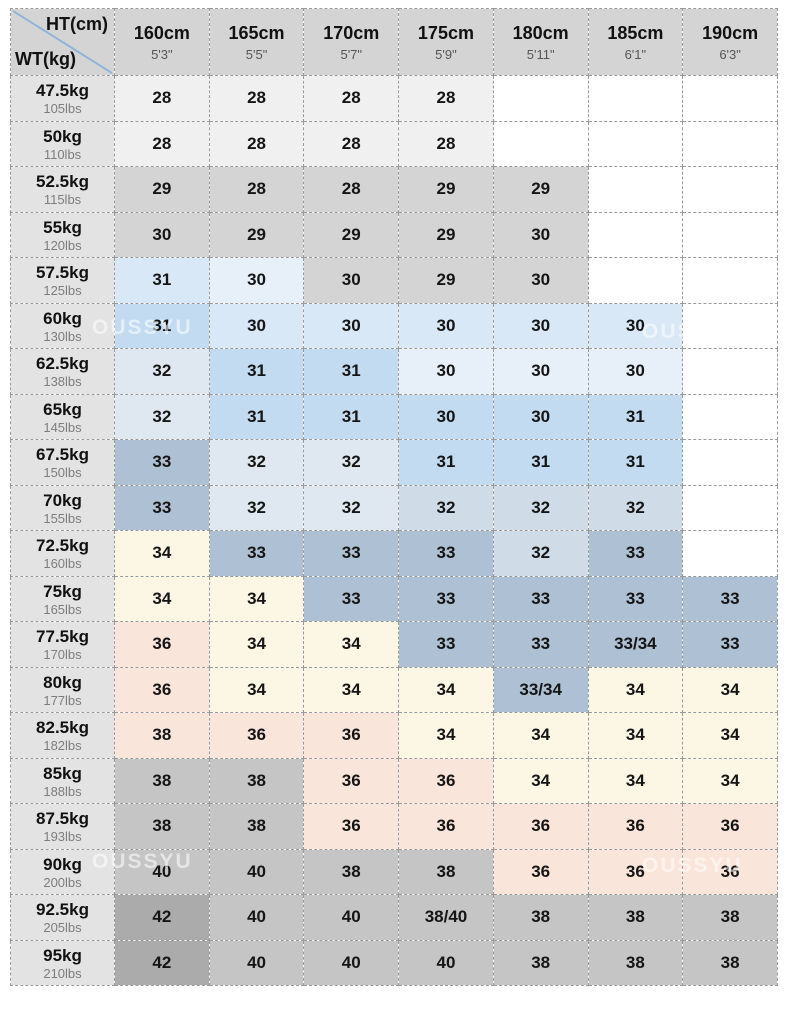 This screenshot has height=1009, width=790. I want to click on table-row: 85kg 188lbs 38 38 36 36 34 34 34, so click(394, 780).